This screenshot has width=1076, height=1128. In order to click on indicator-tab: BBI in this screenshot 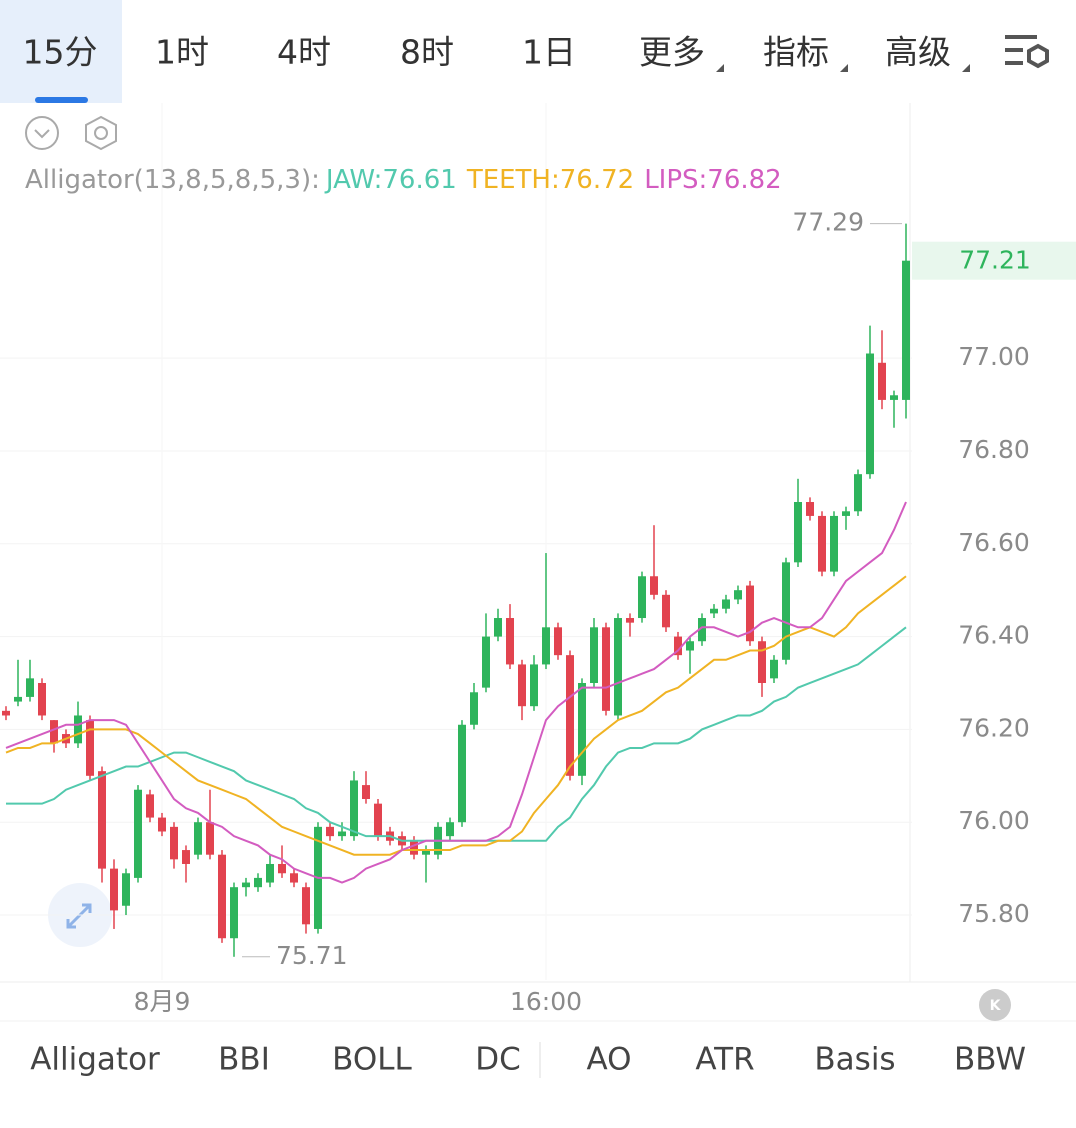, I will do `click(244, 1060)`.